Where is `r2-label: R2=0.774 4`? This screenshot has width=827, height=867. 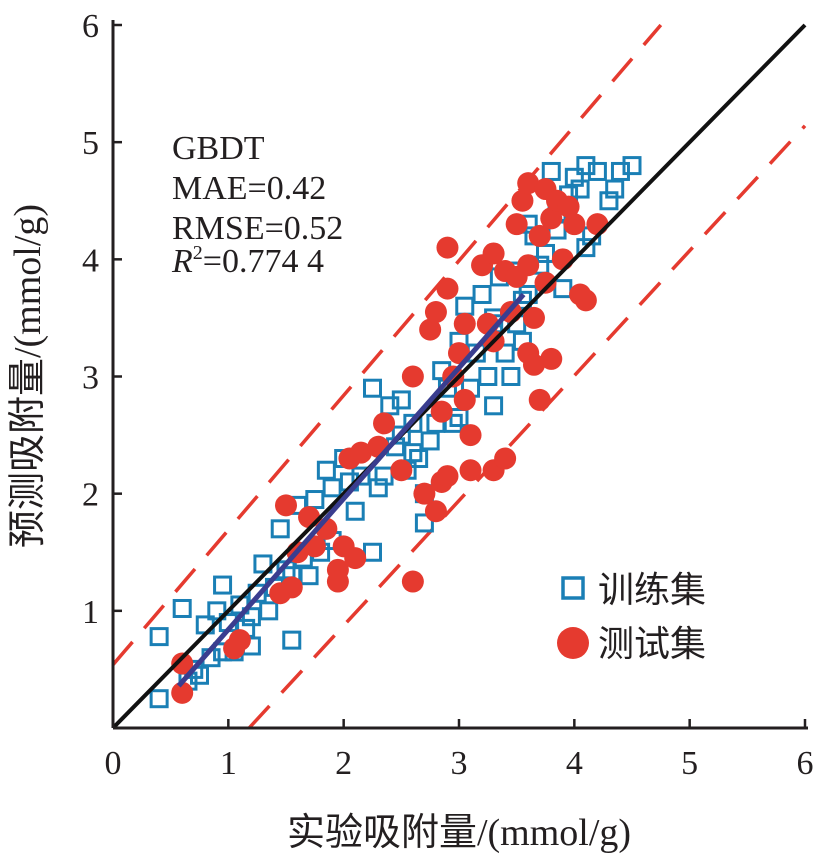
r2-label: R2=0.774 4 is located at coordinates (247, 261).